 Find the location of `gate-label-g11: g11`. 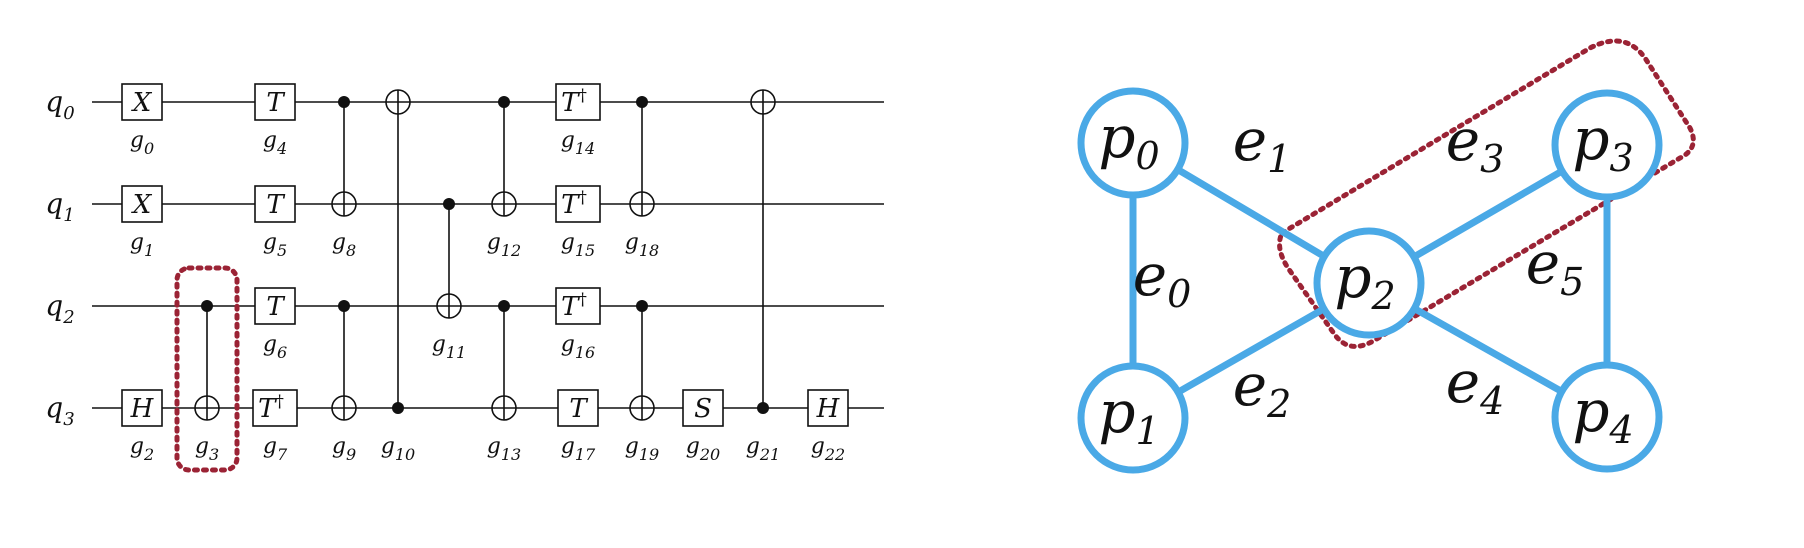

gate-label-g11: g11 is located at coordinates (449, 347).